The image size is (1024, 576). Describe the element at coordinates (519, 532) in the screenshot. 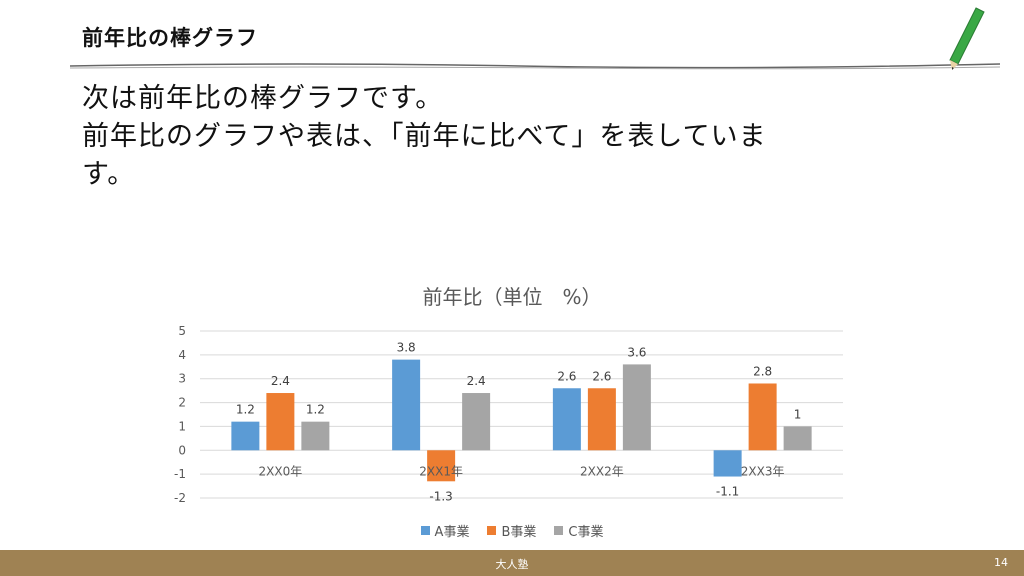

I see `legend-label: B事業` at that location.